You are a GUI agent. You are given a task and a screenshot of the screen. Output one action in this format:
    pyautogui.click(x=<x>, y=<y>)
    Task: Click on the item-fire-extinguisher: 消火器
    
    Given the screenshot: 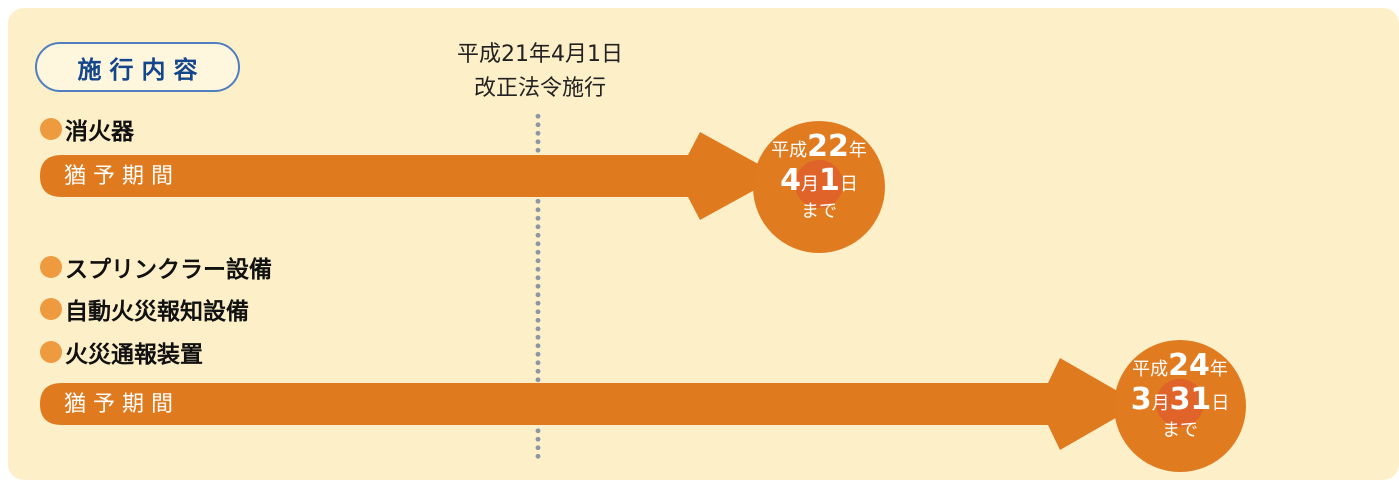 What is the action you would take?
    pyautogui.click(x=87, y=129)
    